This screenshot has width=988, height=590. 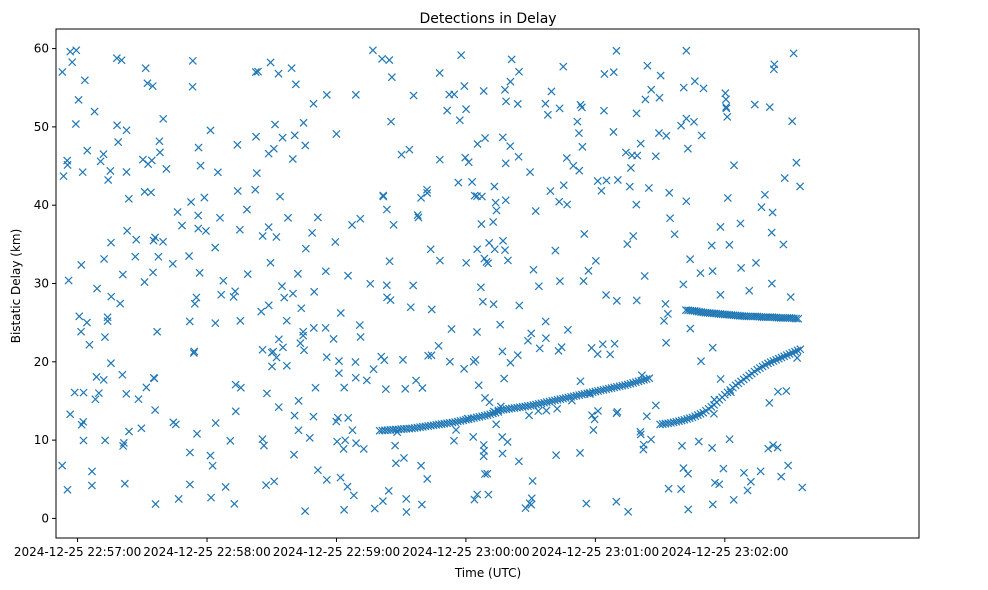 What do you see at coordinates (41, 440) in the screenshot?
I see `y-tick-label: 10` at bounding box center [41, 440].